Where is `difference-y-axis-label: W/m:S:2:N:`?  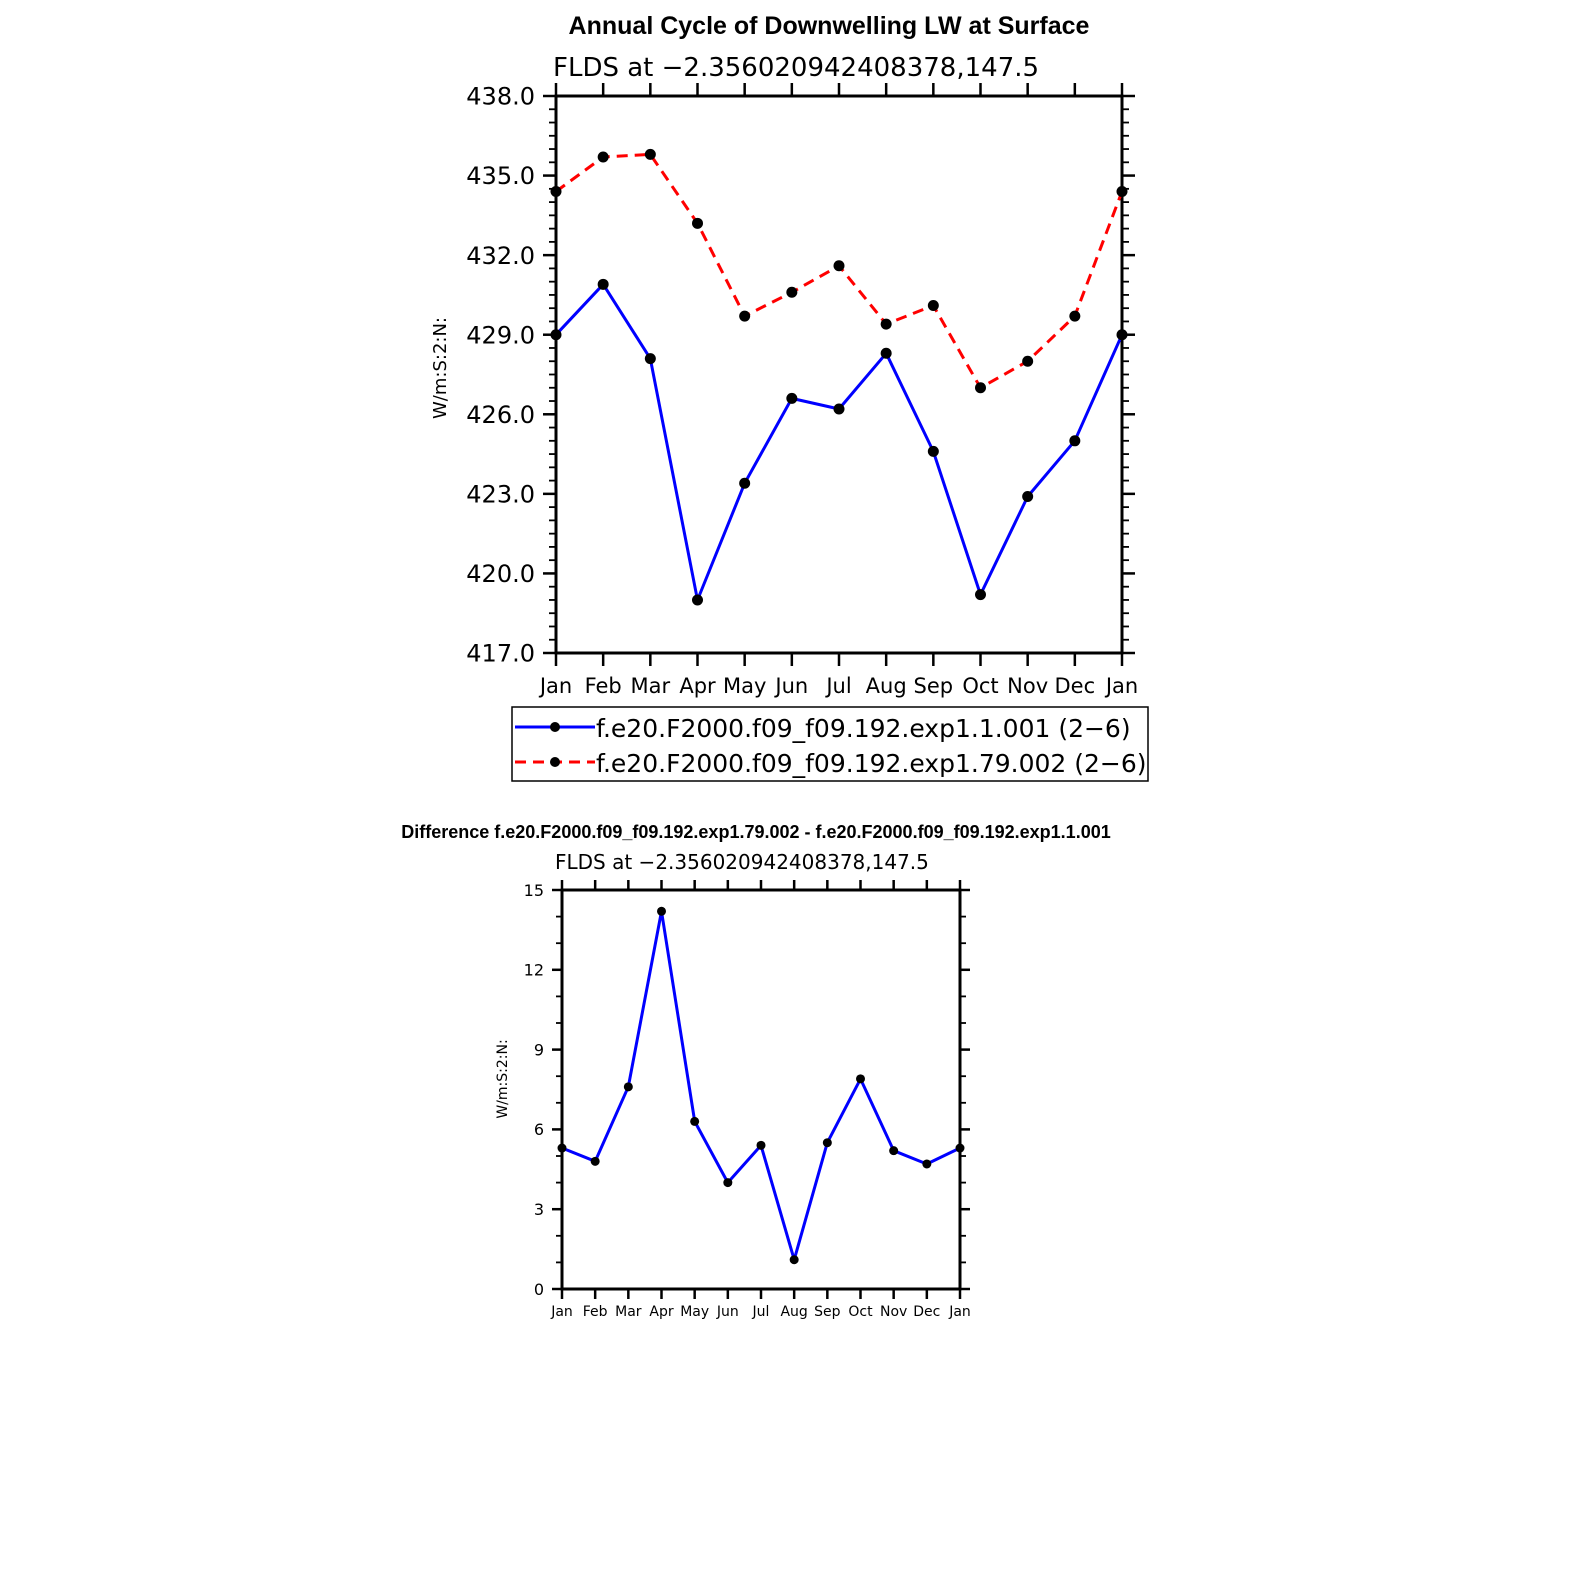
difference-y-axis-label: W/m:S:2:N: is located at coordinates (503, 1078).